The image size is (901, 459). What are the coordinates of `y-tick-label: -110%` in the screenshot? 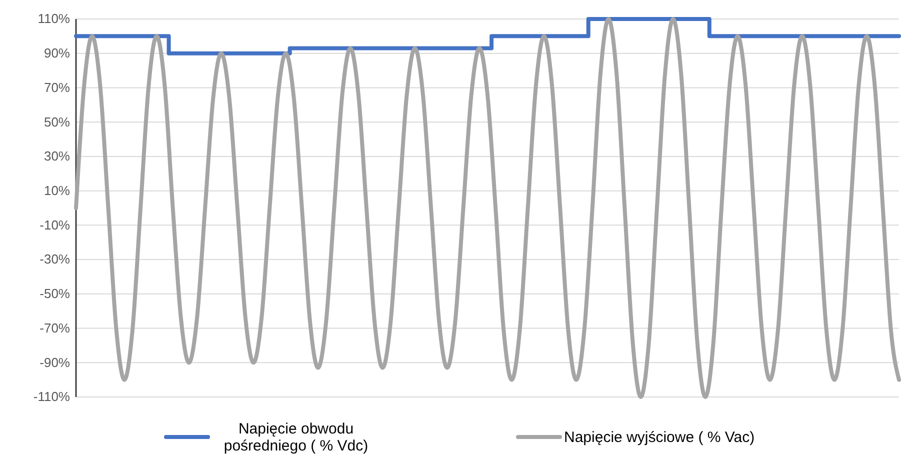 It's located at (51, 396).